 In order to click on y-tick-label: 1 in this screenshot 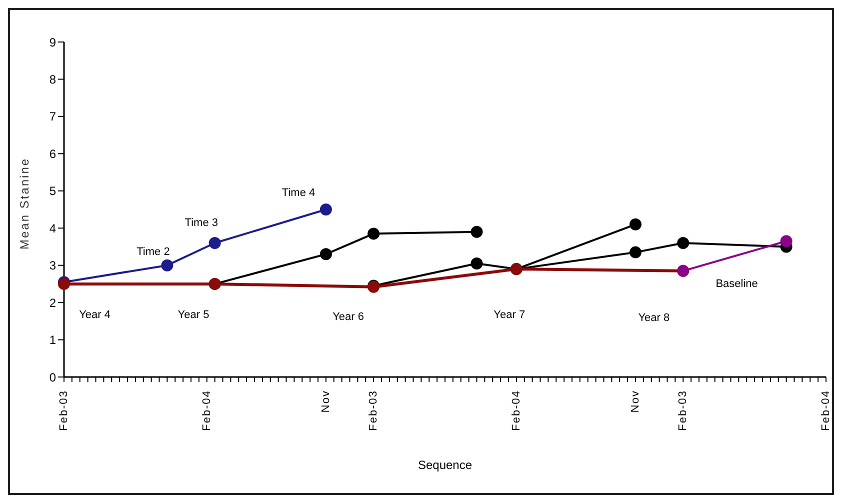, I will do `click(52, 340)`.